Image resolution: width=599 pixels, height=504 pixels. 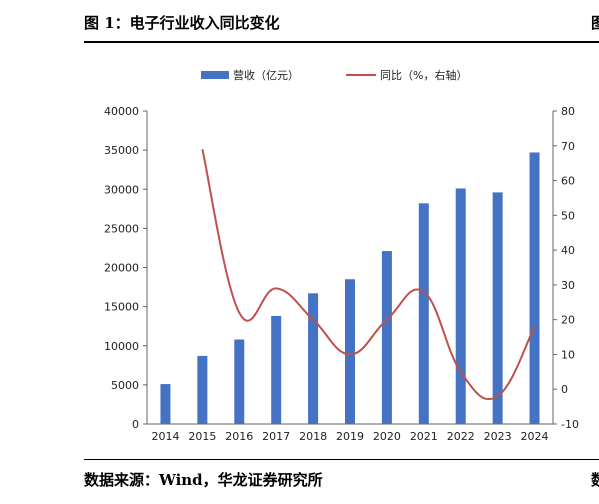 I want to click on cropped-edge-text-top: 图, so click(x=595, y=23).